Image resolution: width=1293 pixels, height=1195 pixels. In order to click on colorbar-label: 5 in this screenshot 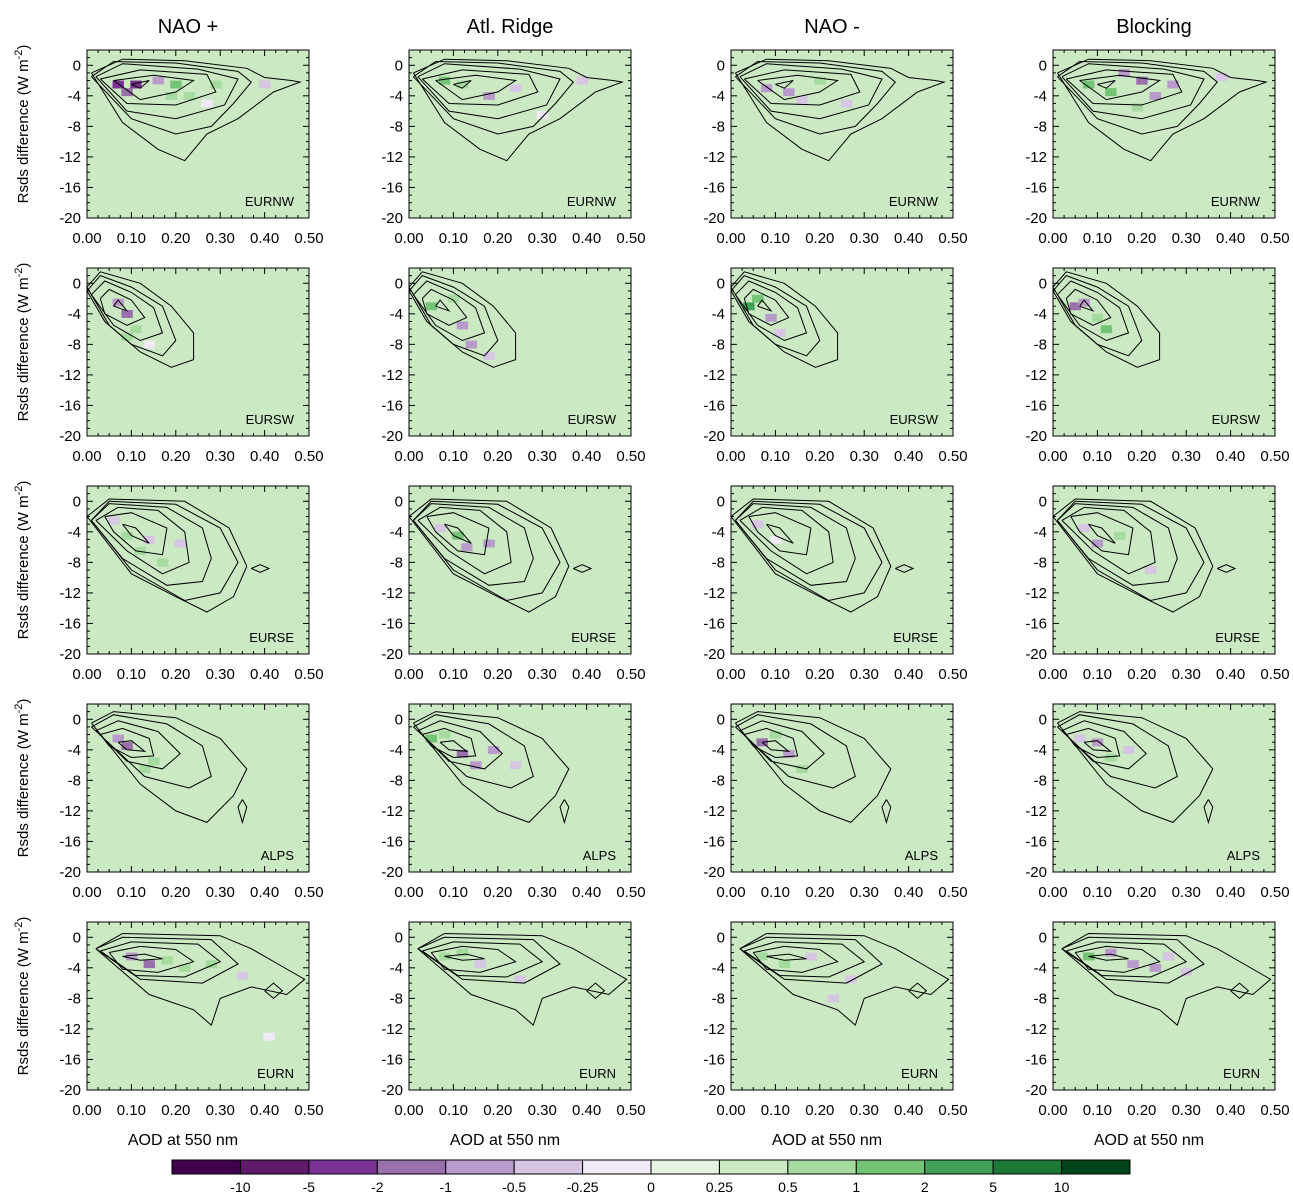, I will do `click(993, 1187)`.